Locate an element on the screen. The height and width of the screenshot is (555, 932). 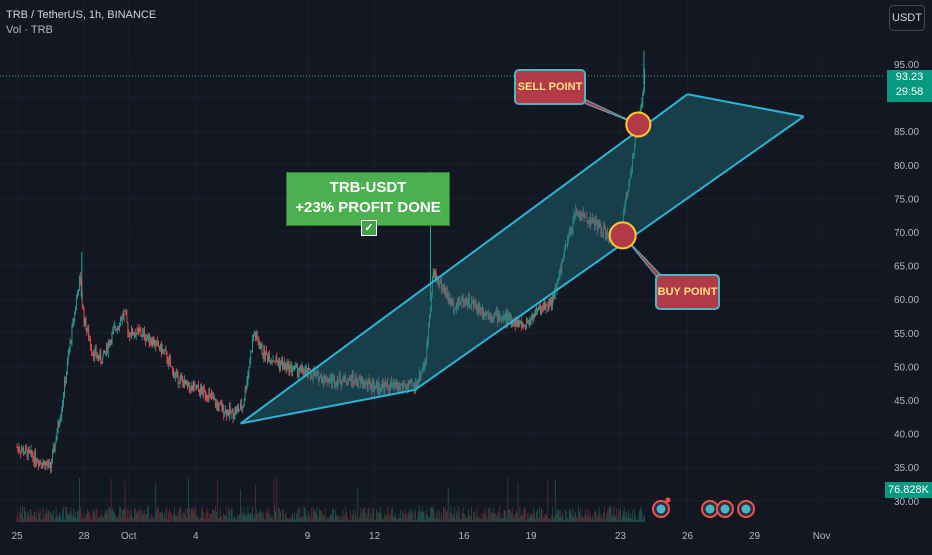
time-axis: 25 28 Oct 4 9 12 16 19 23 26 29 Nov is located at coordinates (420, 536).